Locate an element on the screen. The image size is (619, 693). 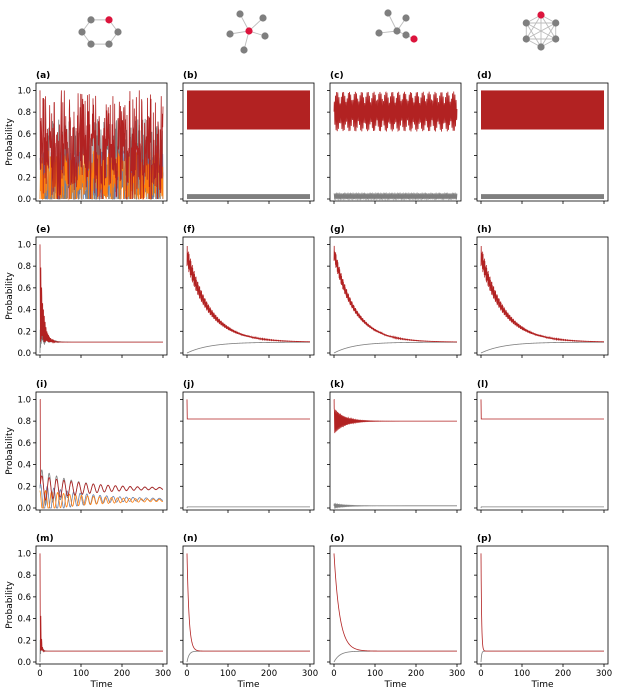
panel-label: (c) is located at coordinates (337, 76).